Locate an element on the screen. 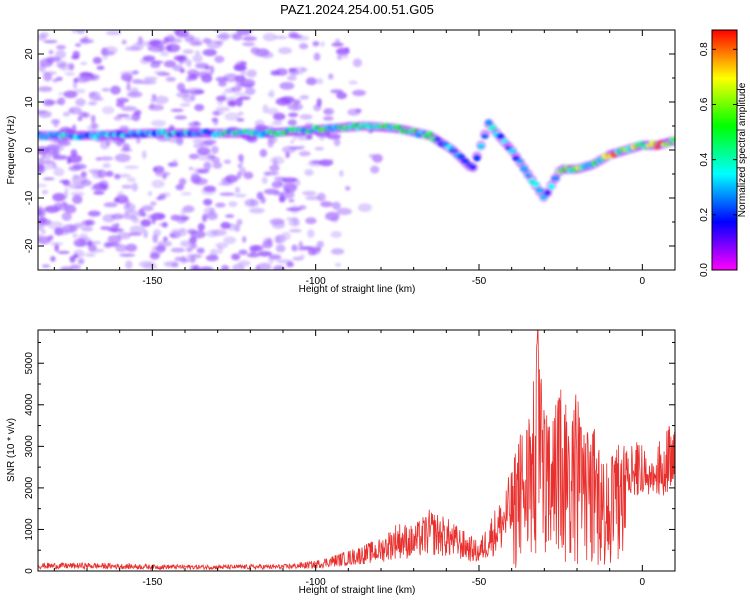 The height and width of the screenshot is (600, 750). colorbar-tick-label: 0.4 is located at coordinates (704, 159).